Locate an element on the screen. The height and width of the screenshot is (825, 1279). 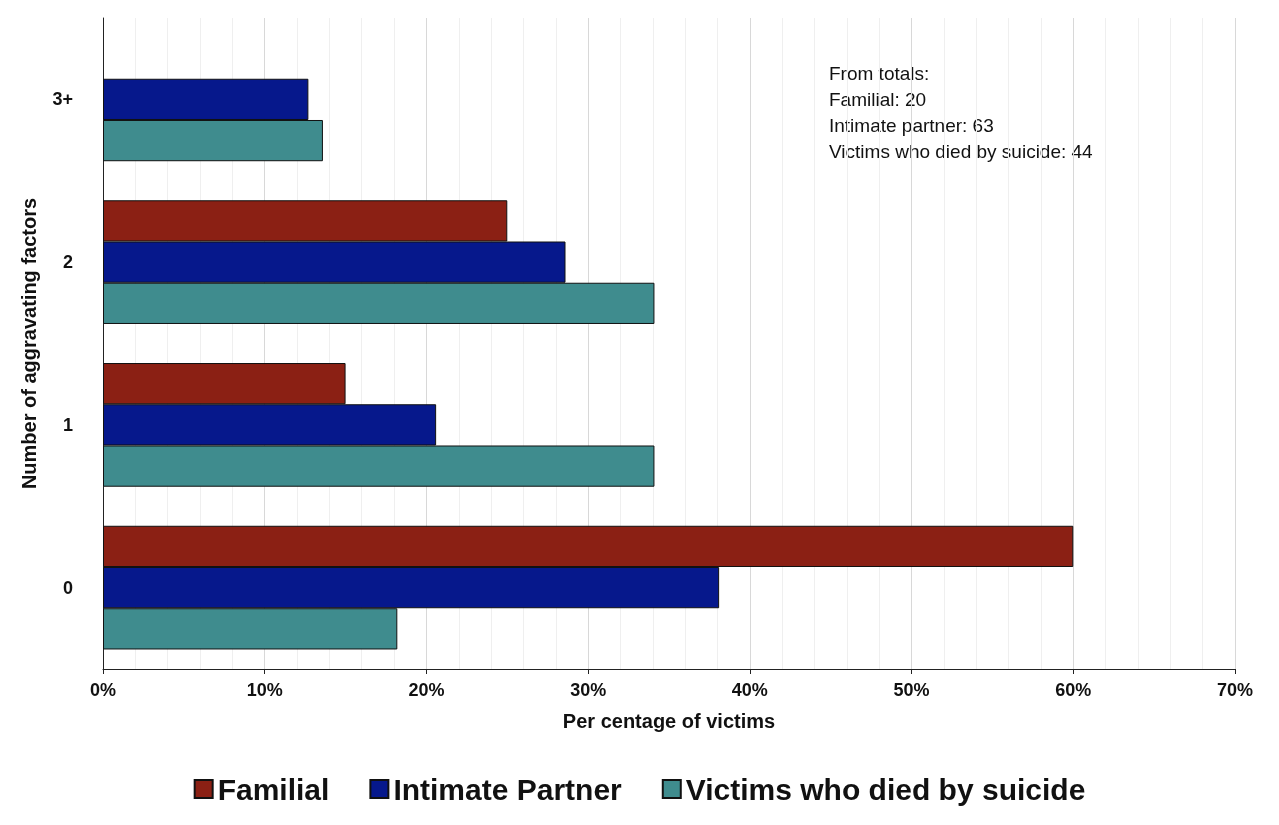
y-tick-label: 1 is located at coordinates (67, 424).